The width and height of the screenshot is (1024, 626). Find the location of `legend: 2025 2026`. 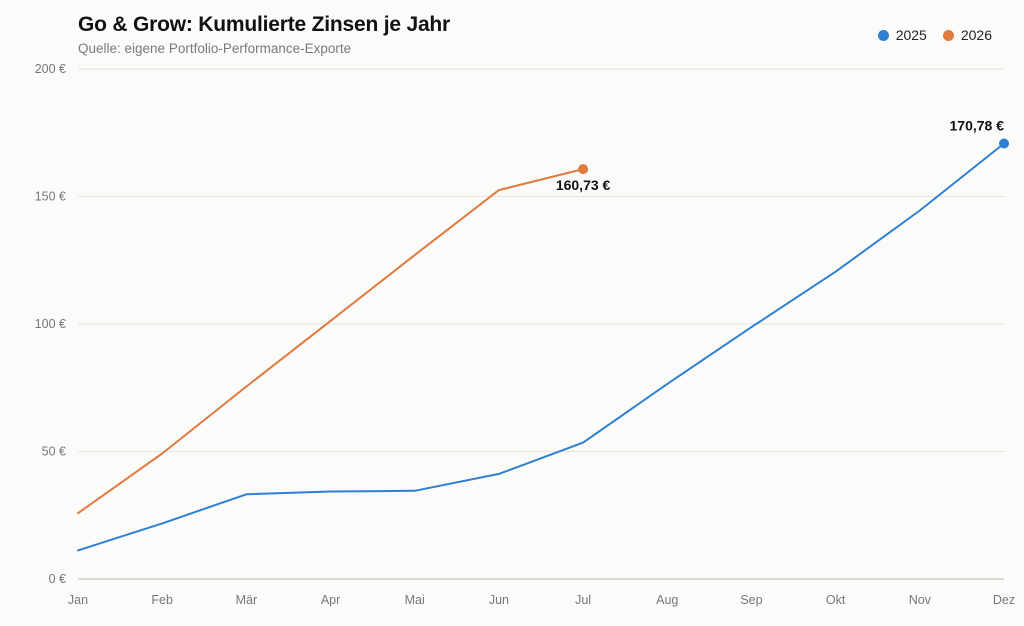

legend: 2025 2026 is located at coordinates (934, 35).